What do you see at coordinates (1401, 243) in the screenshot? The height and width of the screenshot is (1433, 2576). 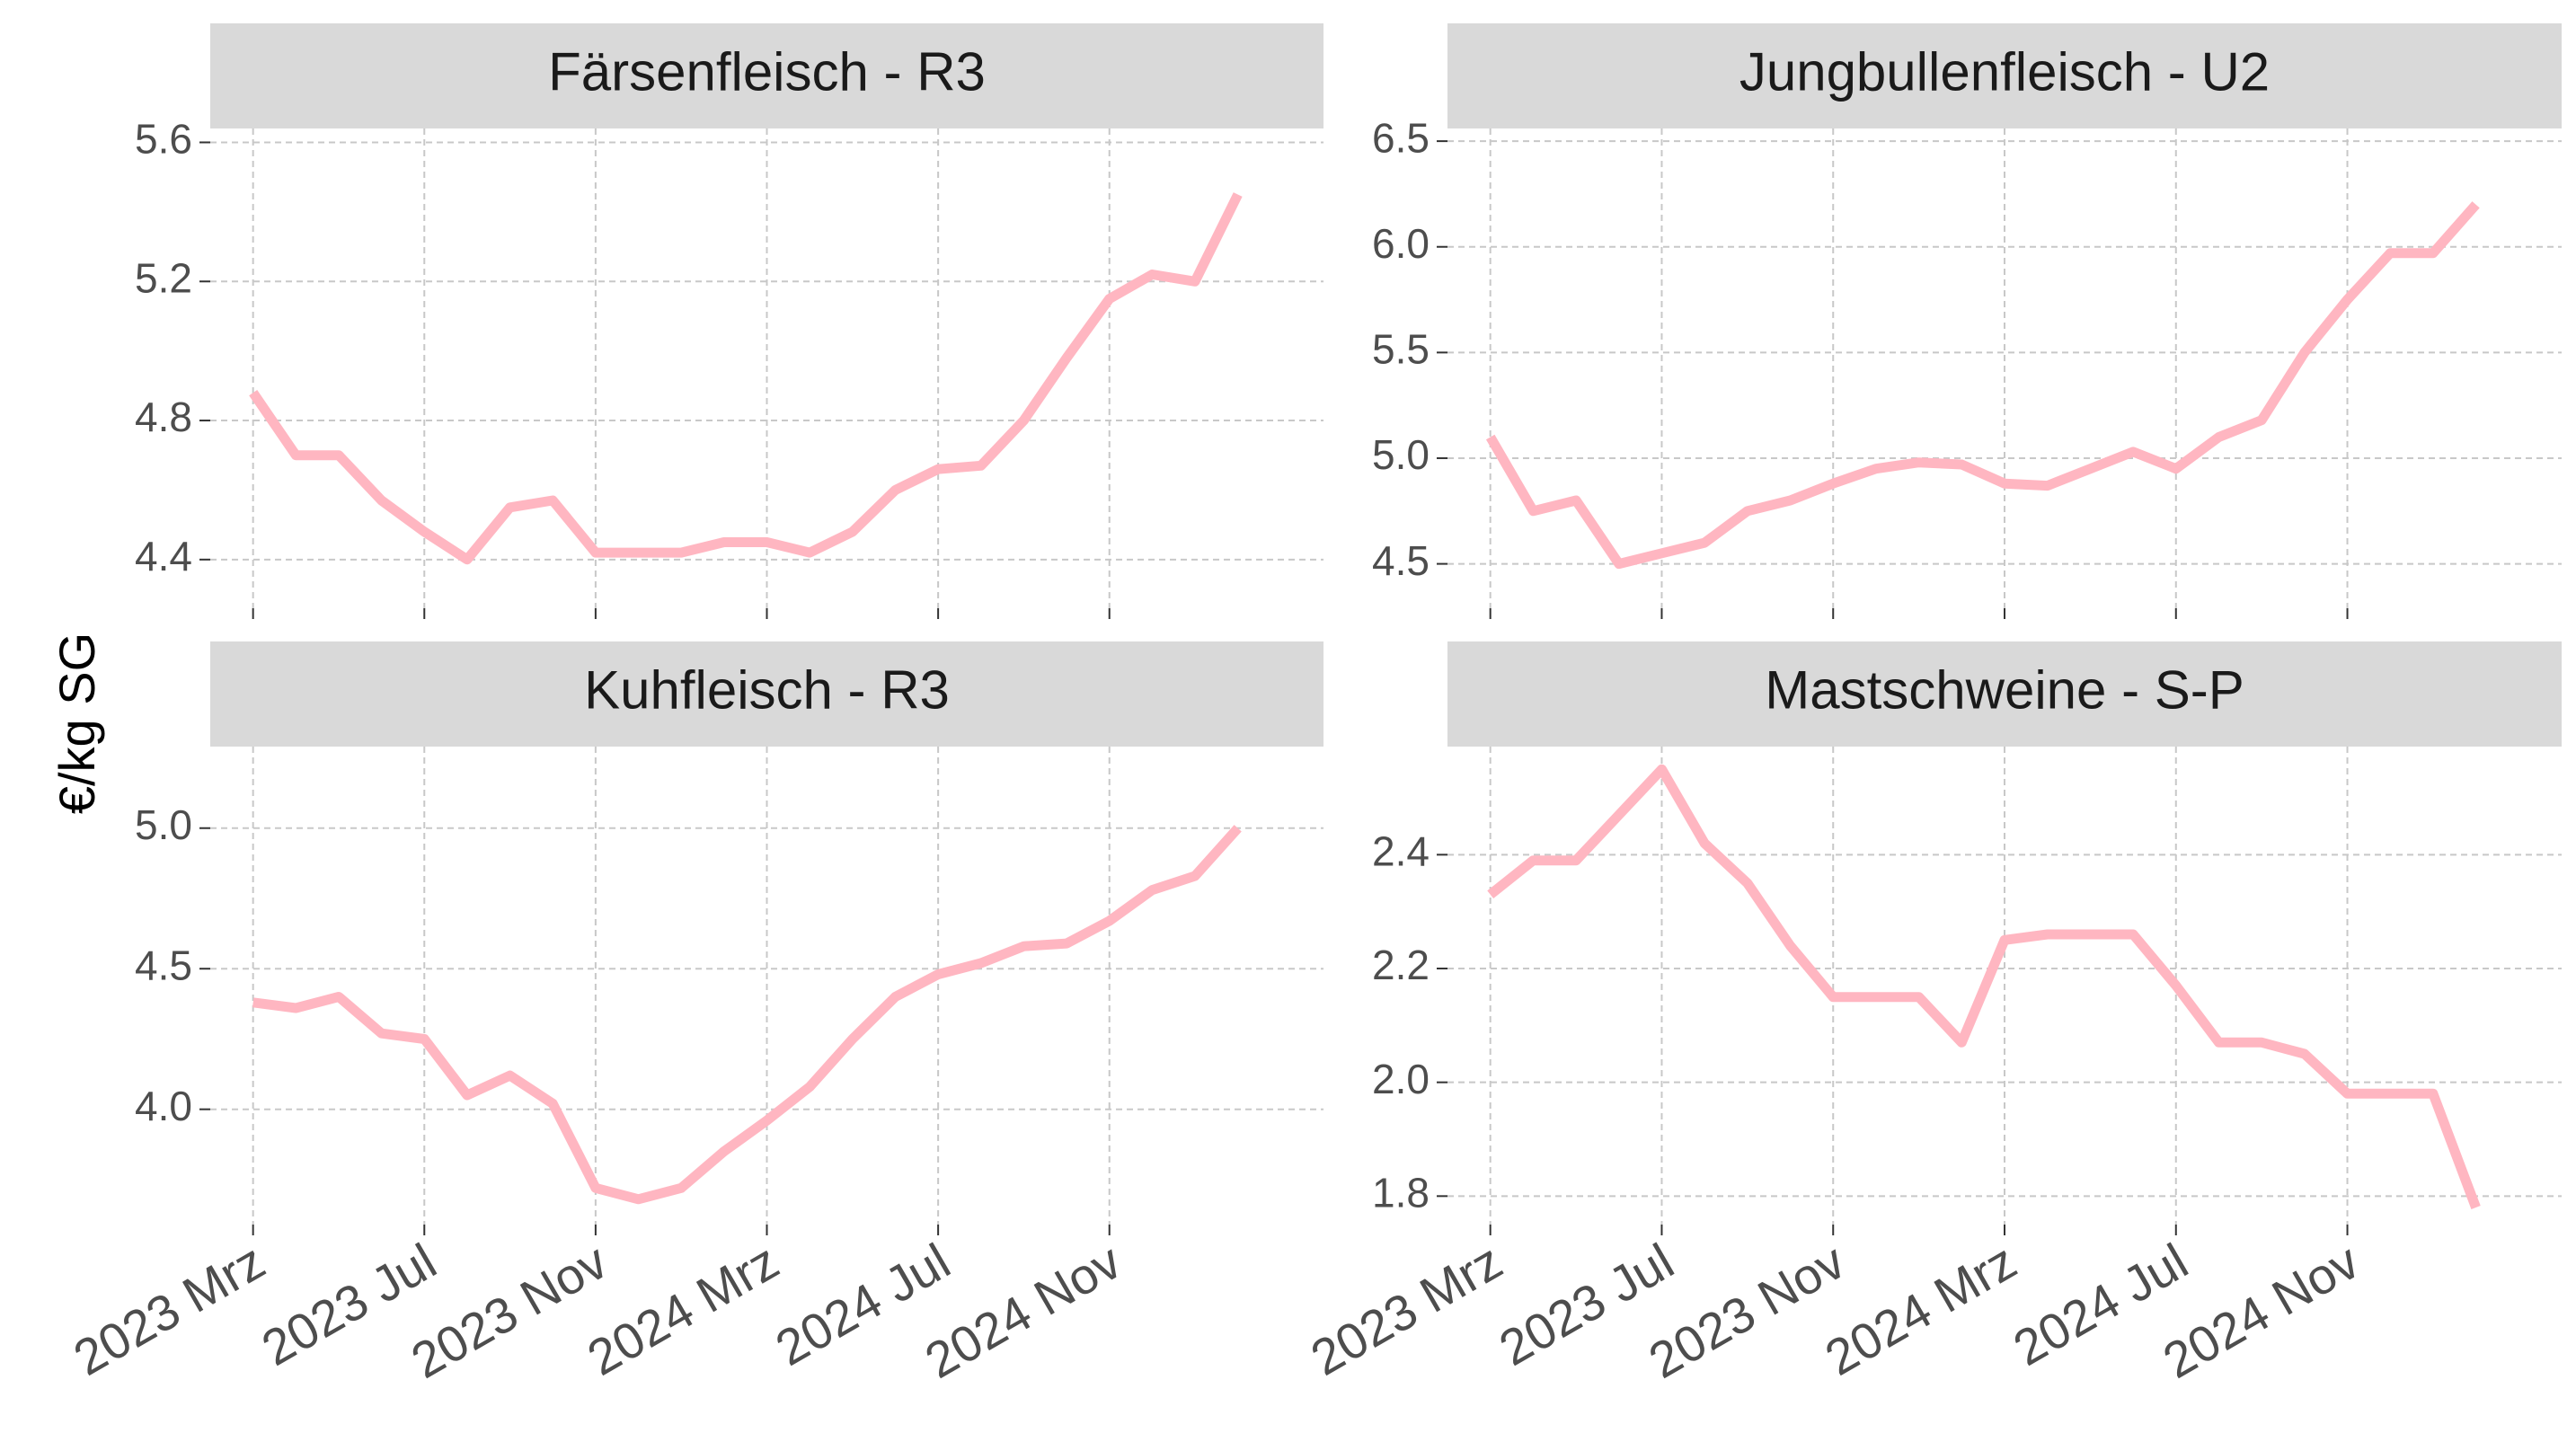 I see `y-tick-label: 6.0` at bounding box center [1401, 243].